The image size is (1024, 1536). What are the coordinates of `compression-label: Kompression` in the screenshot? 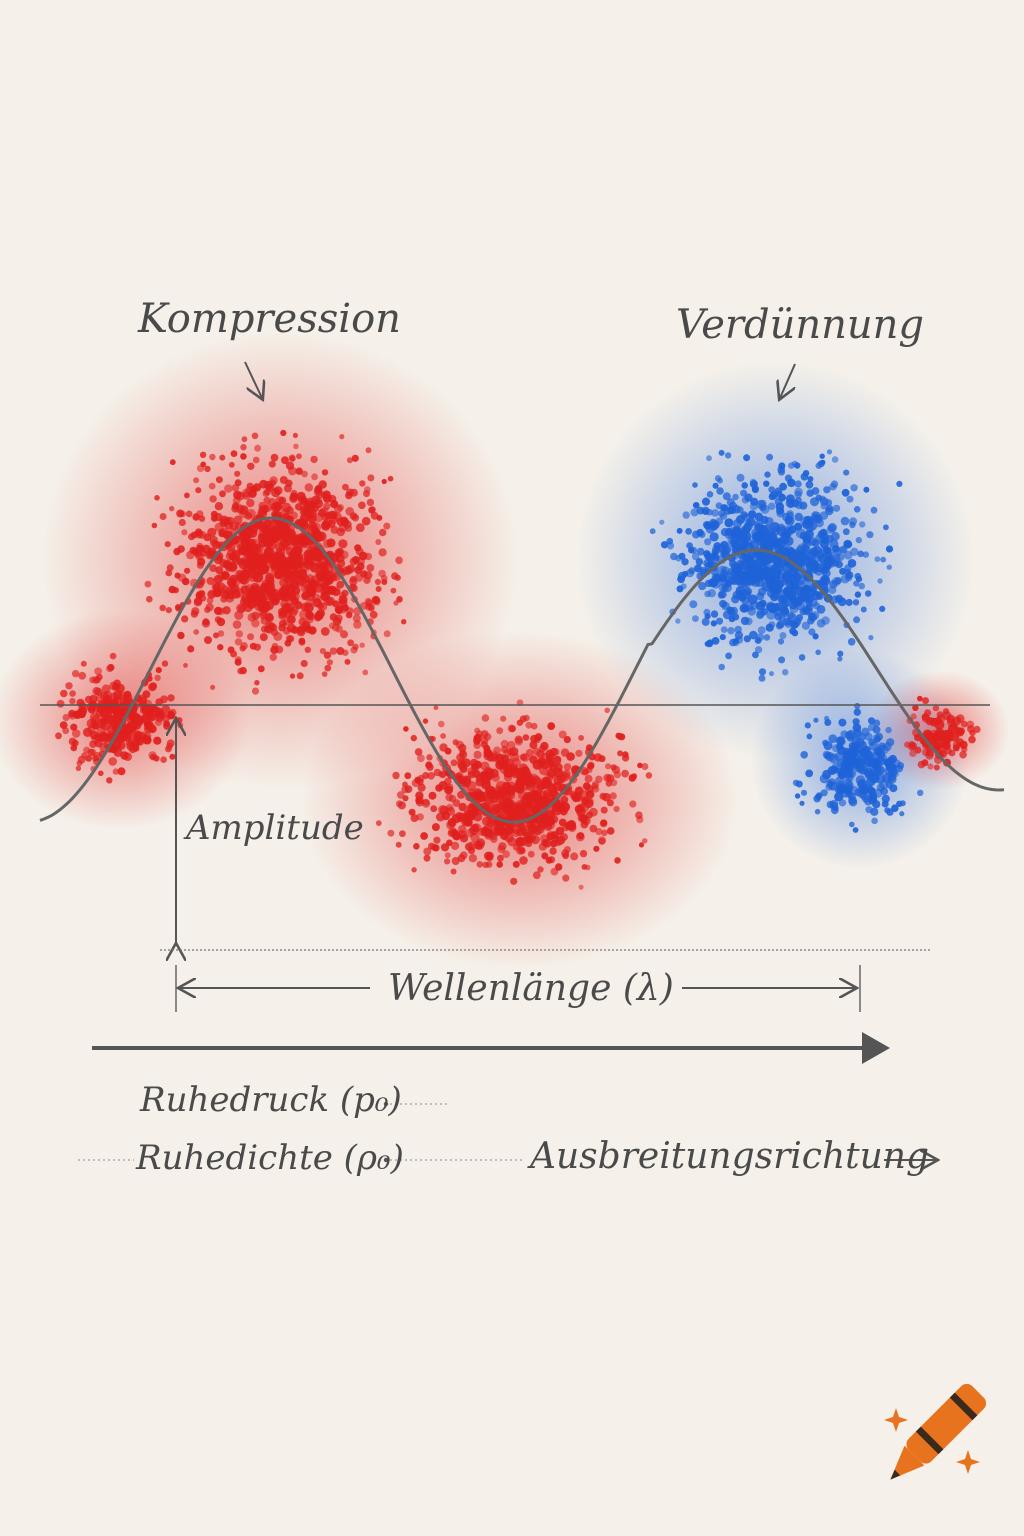 It's located at (269, 319).